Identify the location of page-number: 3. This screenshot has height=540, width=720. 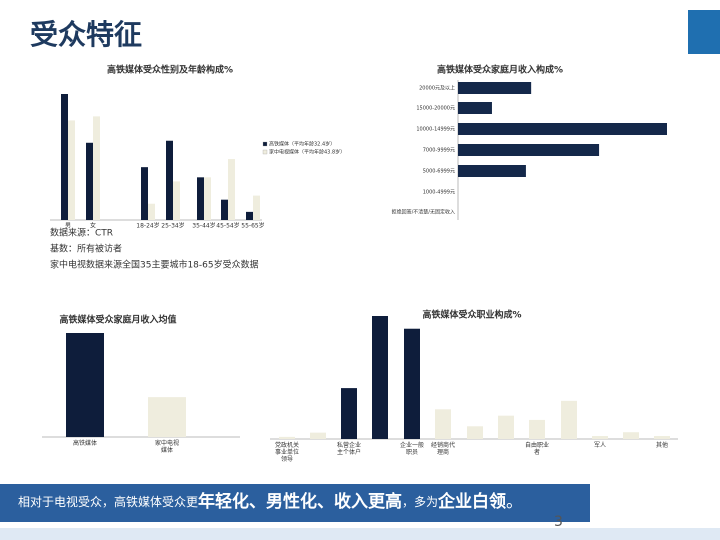
(558, 522).